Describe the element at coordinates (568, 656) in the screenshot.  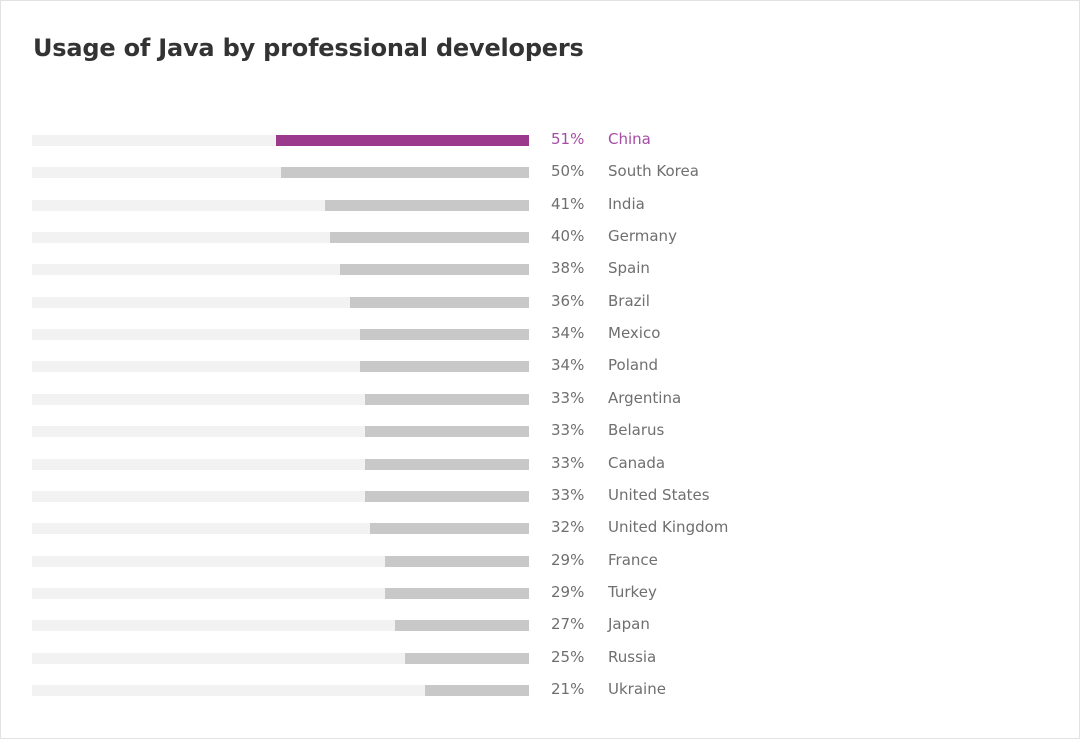
I see `value-label: 25%` at that location.